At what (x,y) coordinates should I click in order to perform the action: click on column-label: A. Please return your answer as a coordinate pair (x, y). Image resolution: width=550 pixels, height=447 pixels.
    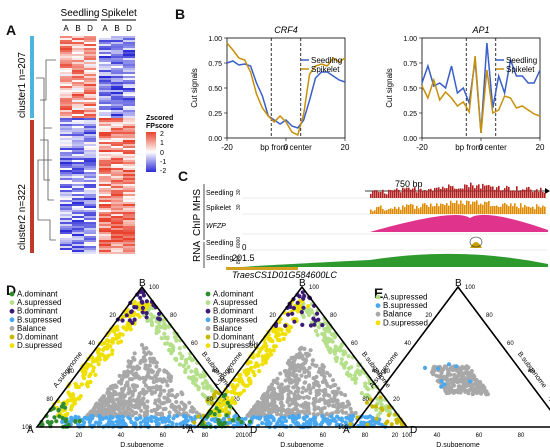
    Looking at the image, I should click on (66, 28).